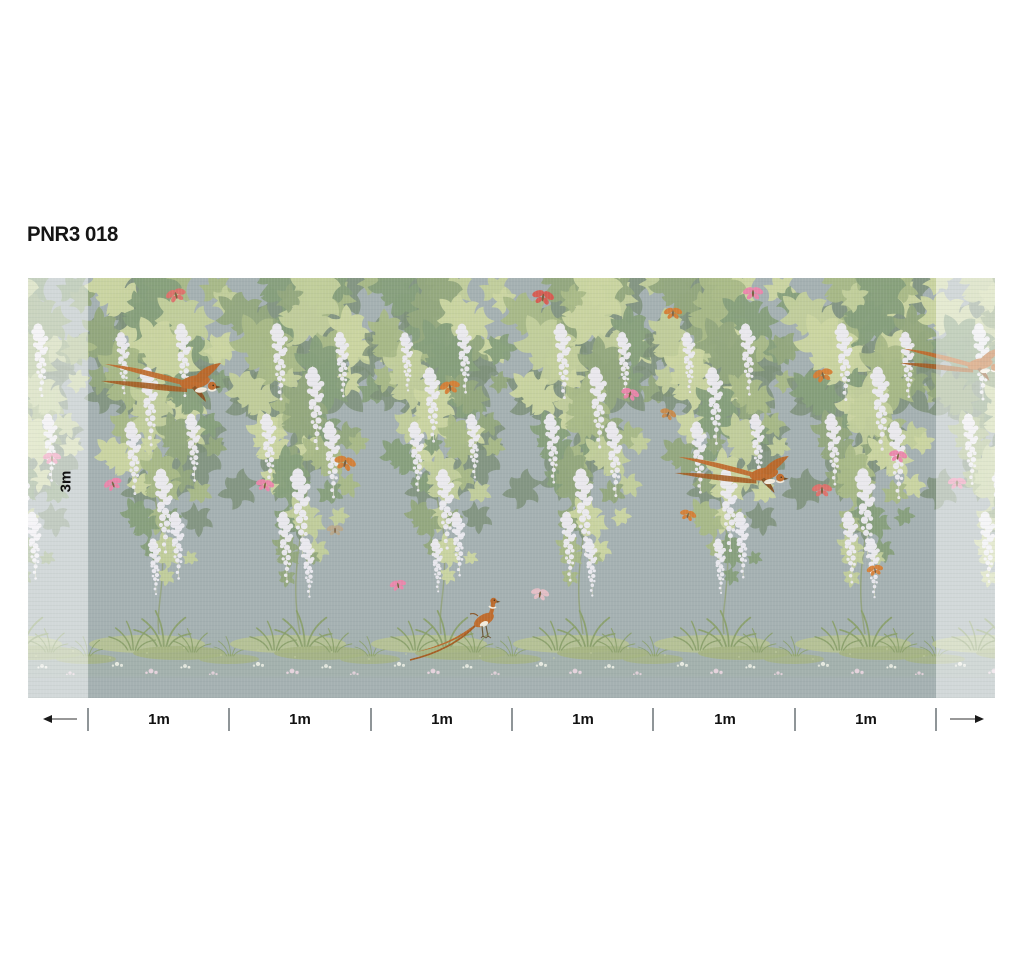  Describe the element at coordinates (72, 234) in the screenshot. I see `page-title: PNR3 018` at that location.